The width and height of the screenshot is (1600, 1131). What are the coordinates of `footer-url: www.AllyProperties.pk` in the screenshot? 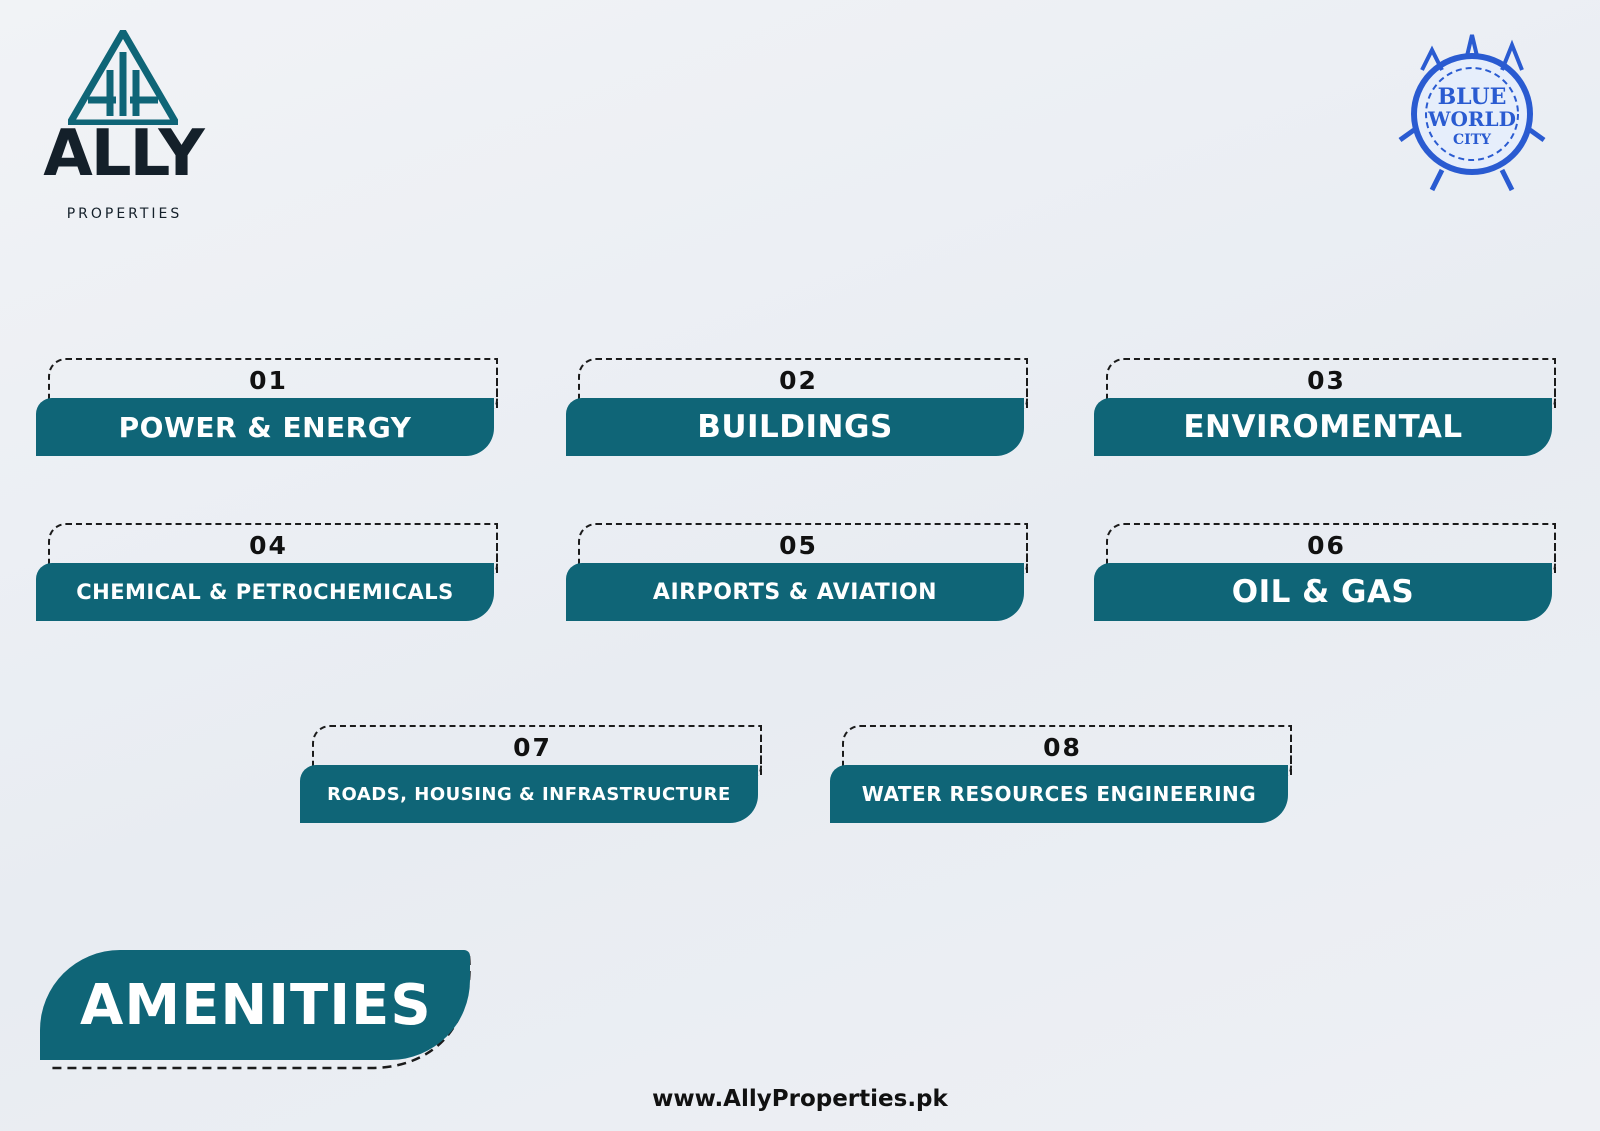 It's located at (800, 1099).